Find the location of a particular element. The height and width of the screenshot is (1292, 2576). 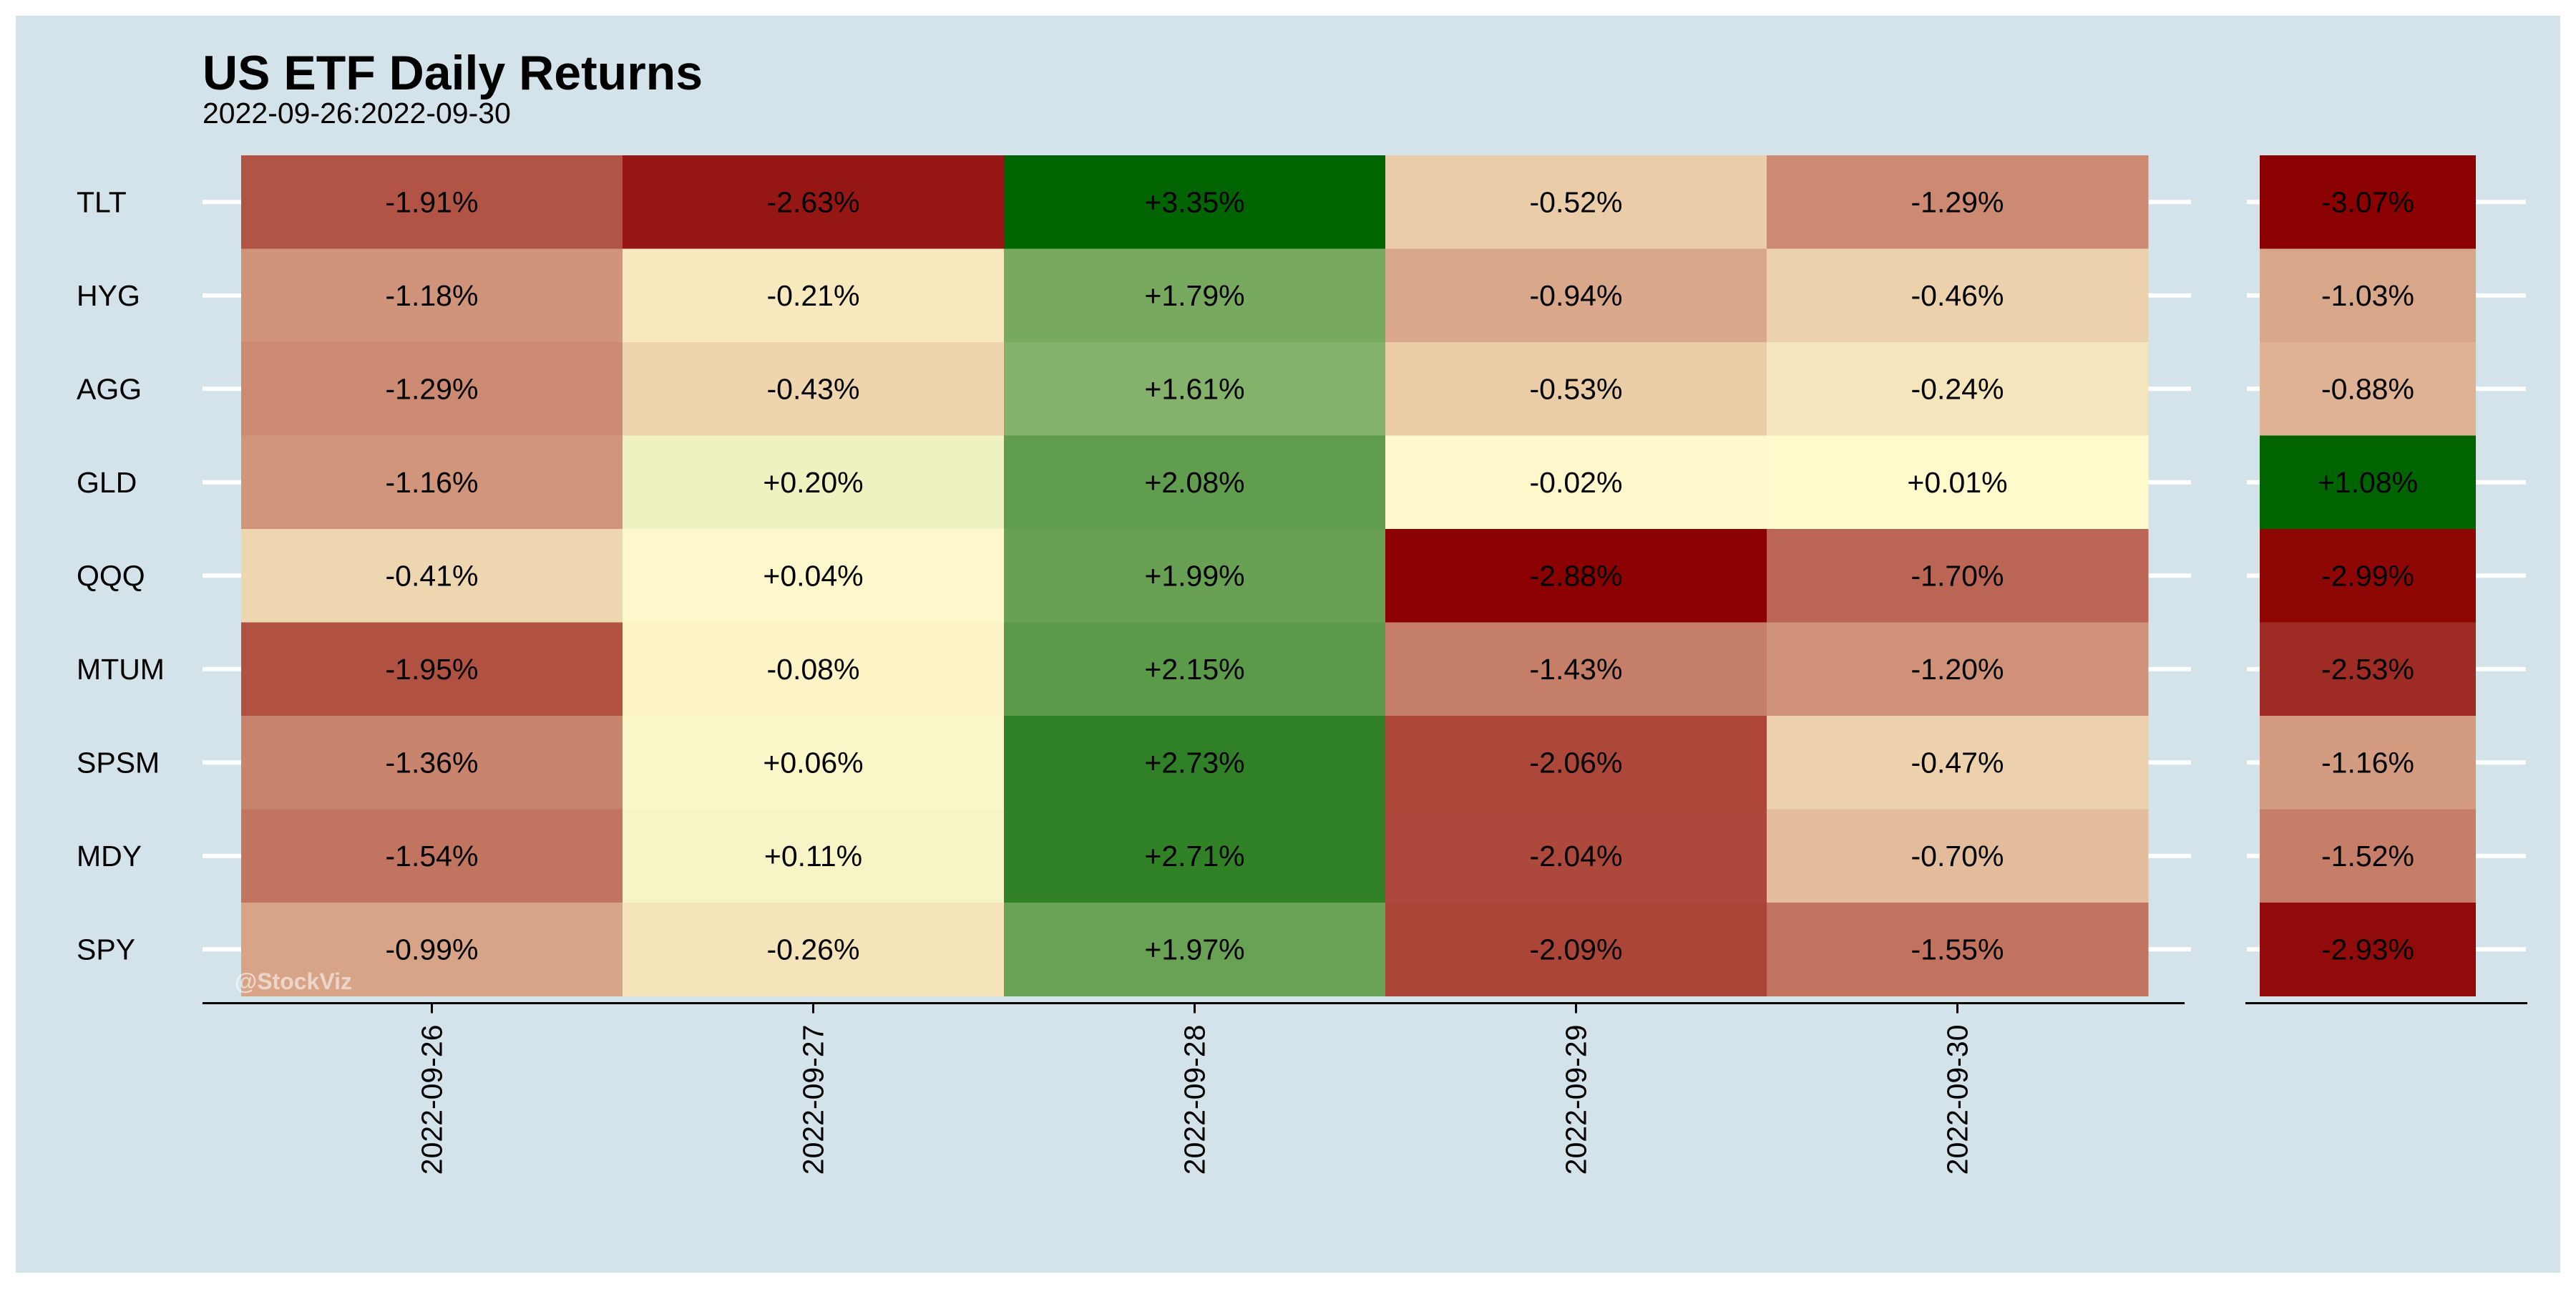

summary-cell-label: -3.07% is located at coordinates (2367, 201).